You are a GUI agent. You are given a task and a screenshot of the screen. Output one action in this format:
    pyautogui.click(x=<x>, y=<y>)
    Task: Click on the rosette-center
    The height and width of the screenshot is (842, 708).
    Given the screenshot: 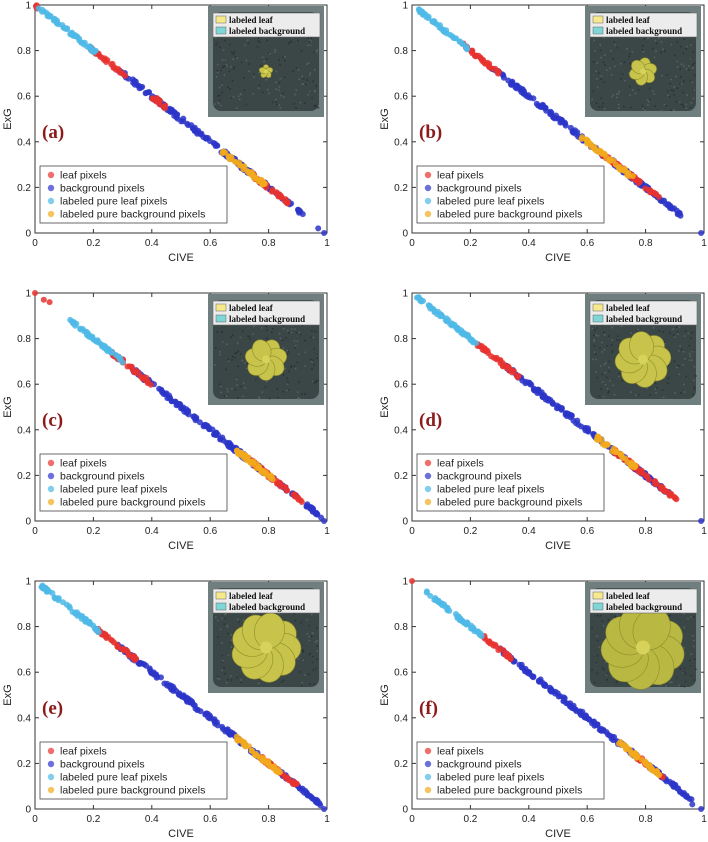 What is the action you would take?
    pyautogui.click(x=266, y=71)
    